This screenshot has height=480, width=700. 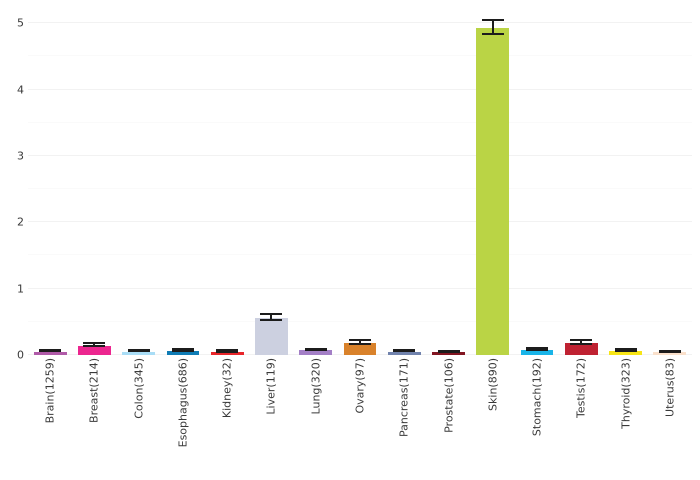 I want to click on x-tick-label: Testis(172), so click(x=581, y=388).